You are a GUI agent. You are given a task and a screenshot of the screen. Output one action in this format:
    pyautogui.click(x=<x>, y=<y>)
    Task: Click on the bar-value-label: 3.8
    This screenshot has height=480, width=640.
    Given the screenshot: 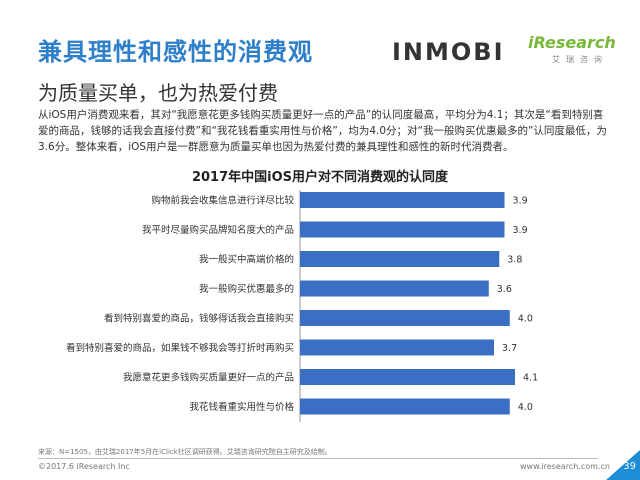 What is the action you would take?
    pyautogui.click(x=514, y=260)
    